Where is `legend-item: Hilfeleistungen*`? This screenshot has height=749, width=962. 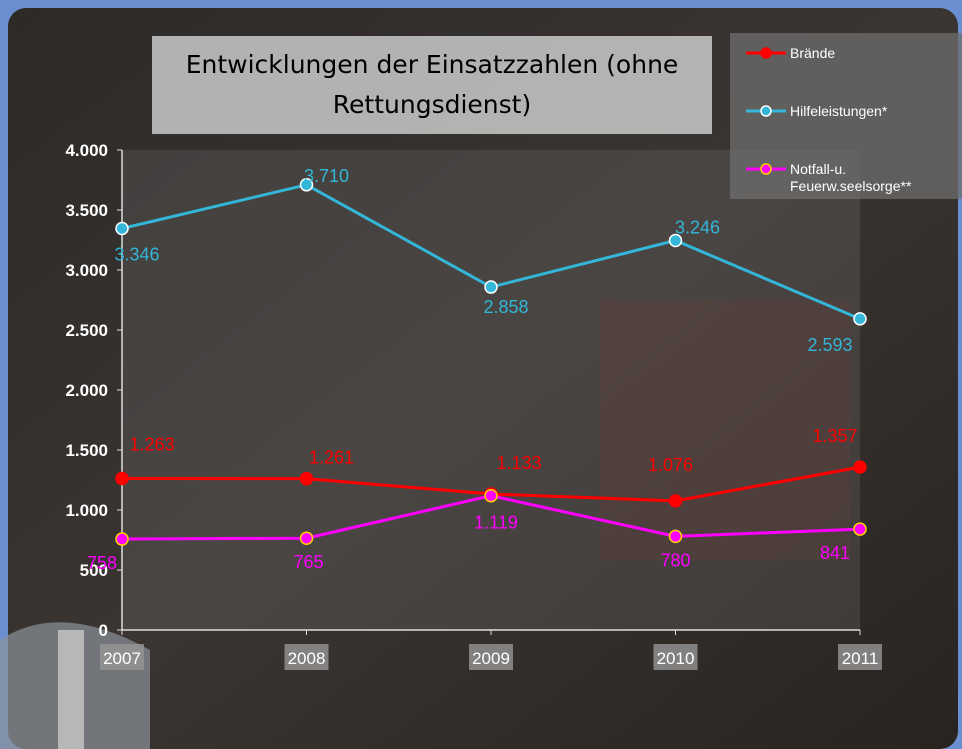
legend-item: Hilfeleistungen* is located at coordinates (852, 111).